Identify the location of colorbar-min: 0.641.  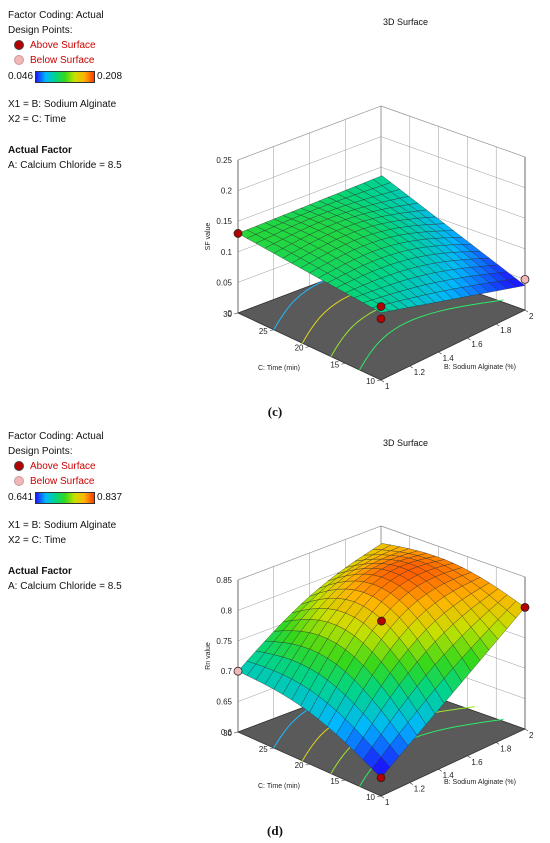
(21, 497).